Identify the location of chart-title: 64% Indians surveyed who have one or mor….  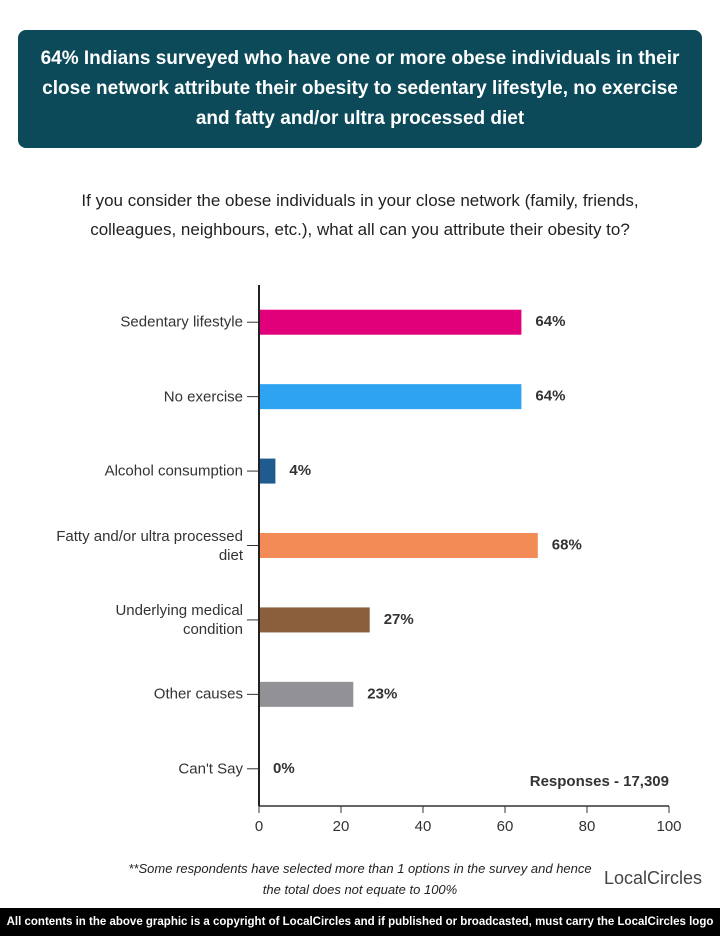
(360, 88).